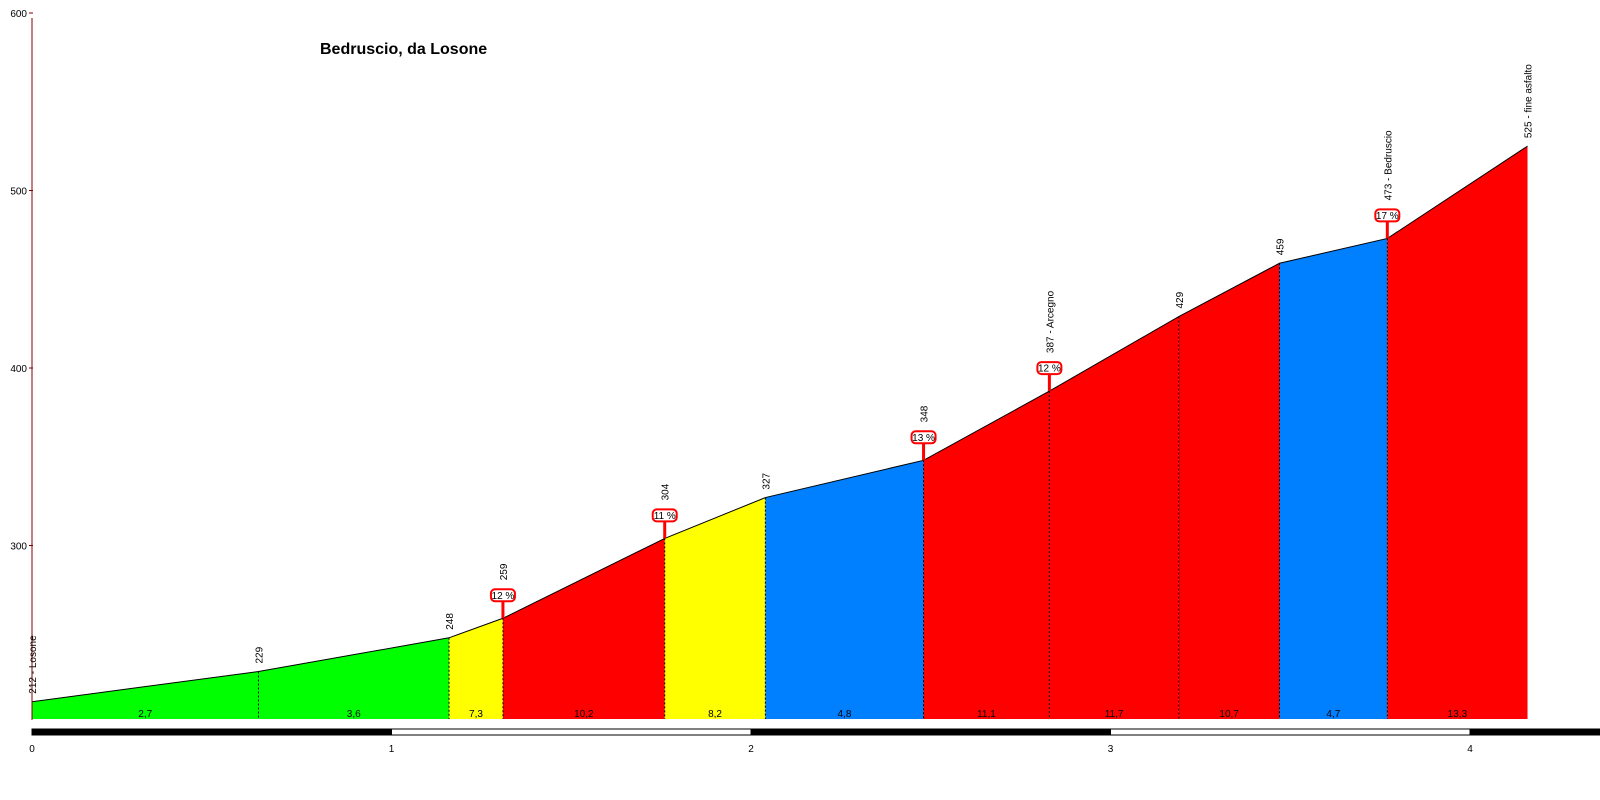 Image resolution: width=1600 pixels, height=800 pixels. I want to click on max-gradient-label: 17 %, so click(1387, 216).